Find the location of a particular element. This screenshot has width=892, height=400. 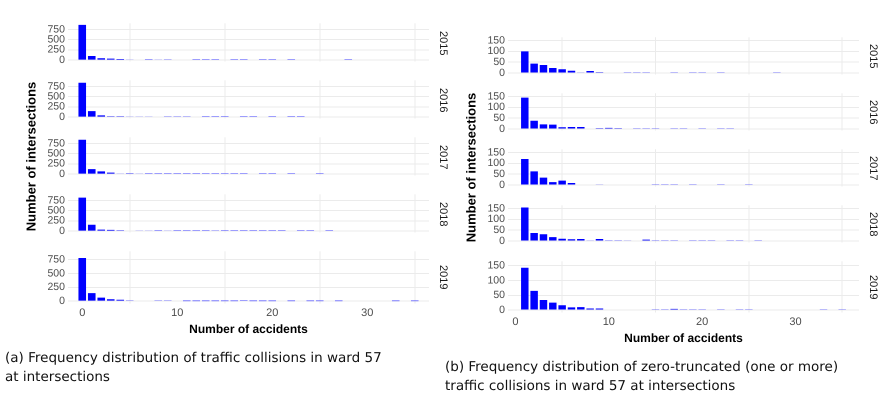

text: (b) Frequency distribution of zero-truncated (one or more) traffic collisions in ward 57 at intersections is located at coordinates (642, 377).